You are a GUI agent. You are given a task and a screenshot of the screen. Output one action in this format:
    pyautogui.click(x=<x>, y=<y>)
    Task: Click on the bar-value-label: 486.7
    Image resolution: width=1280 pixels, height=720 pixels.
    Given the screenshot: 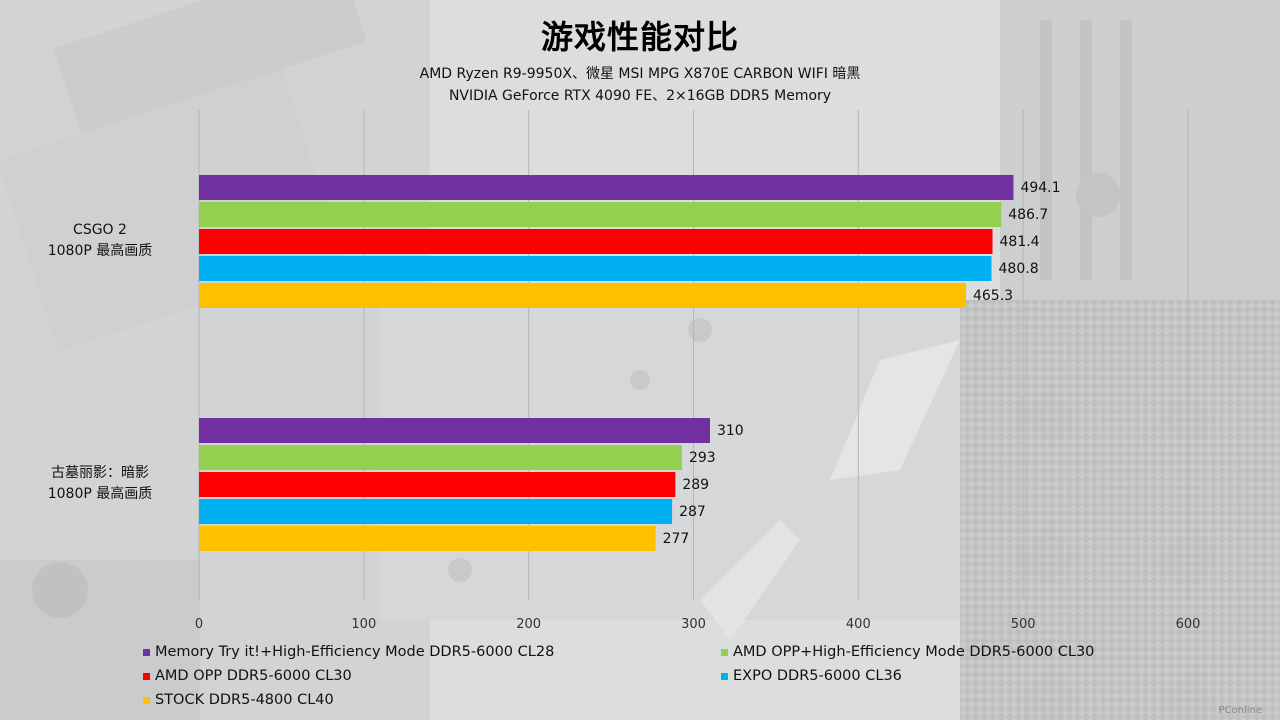 What is the action you would take?
    pyautogui.click(x=1028, y=215)
    